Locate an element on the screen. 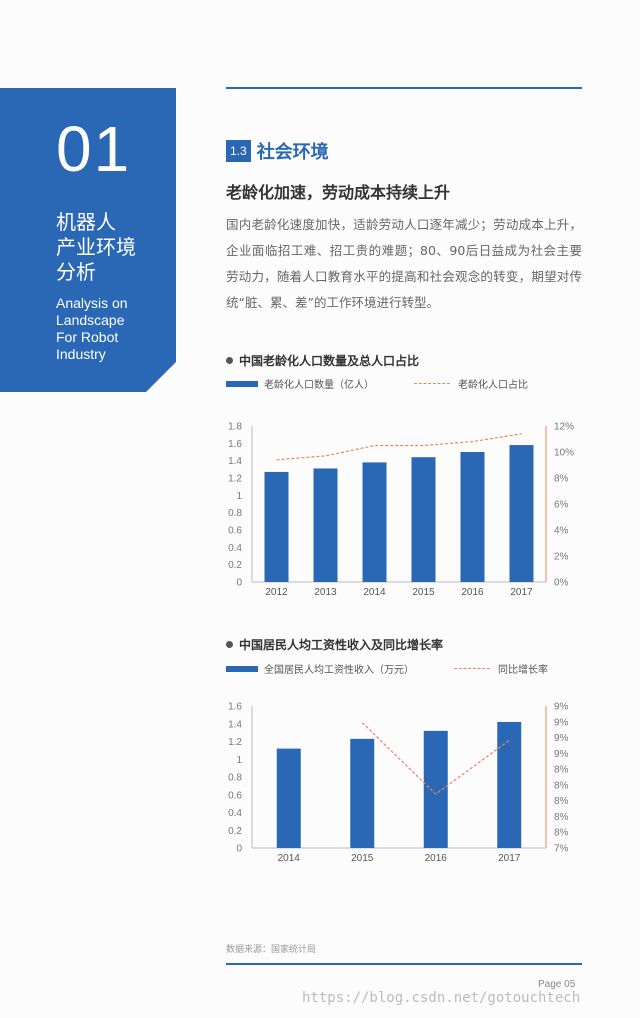 This screenshot has height=1018, width=640. y2-tick-label: 2% is located at coordinates (561, 557).